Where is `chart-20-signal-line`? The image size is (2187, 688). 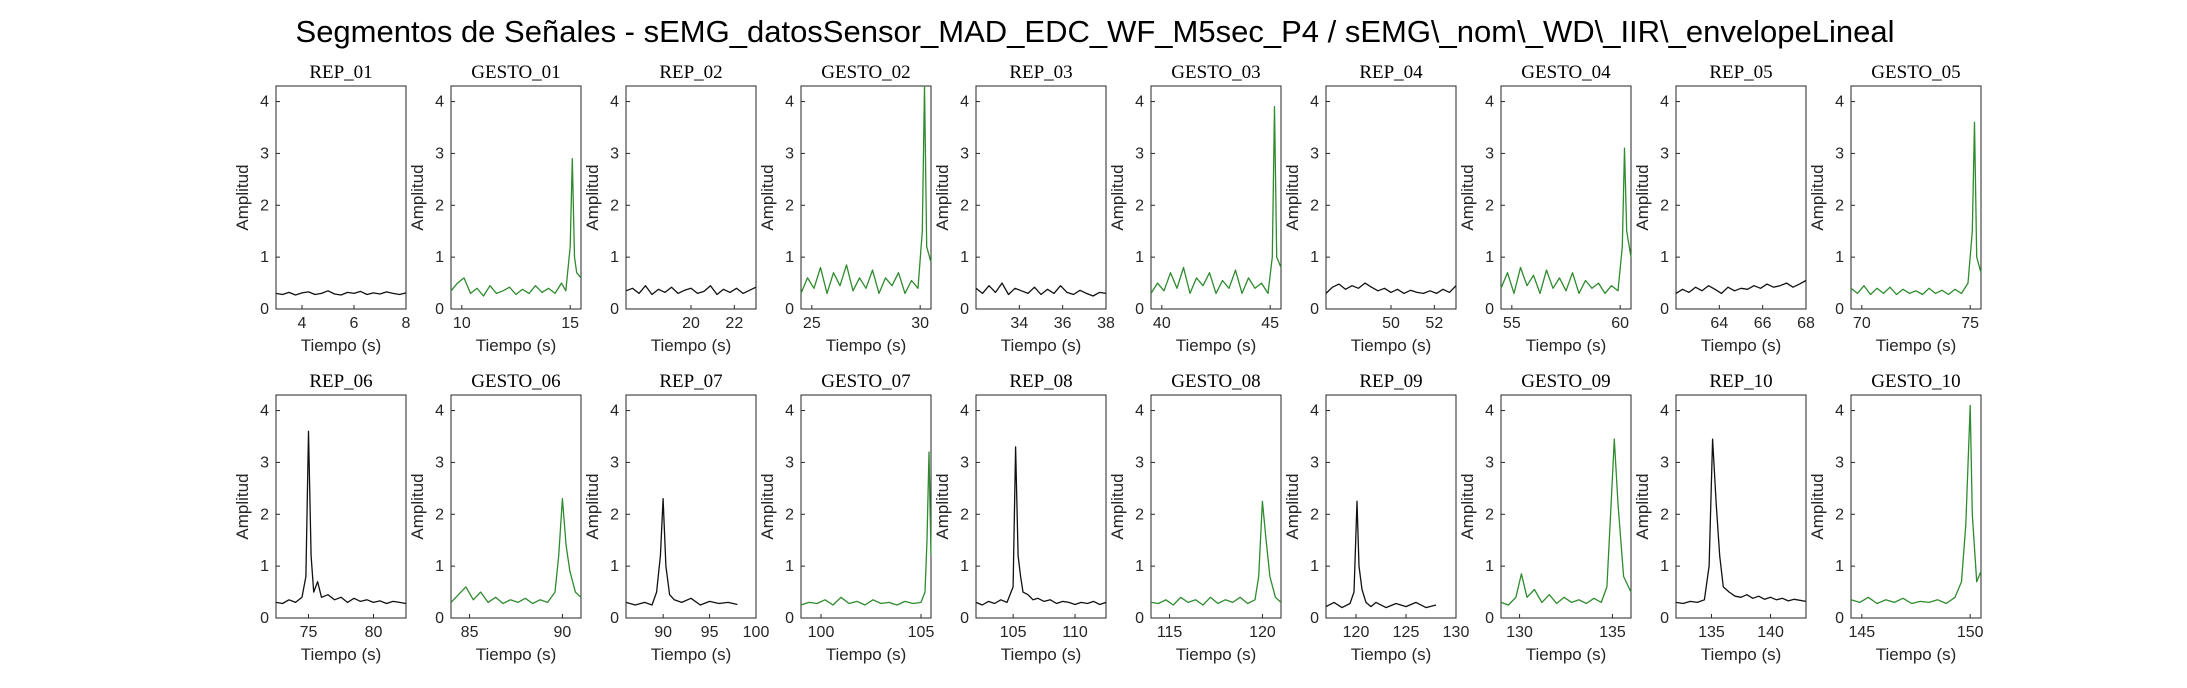
chart-20-signal-line is located at coordinates (1916, 504).